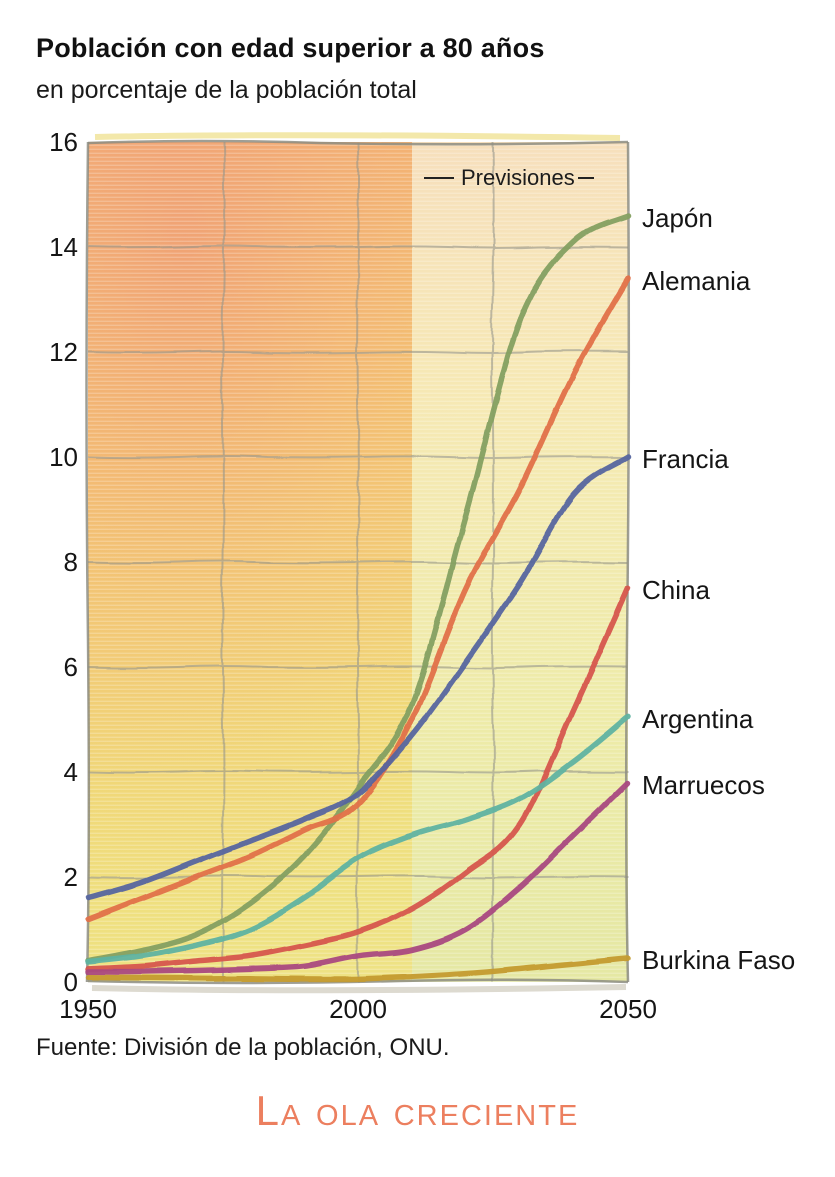 The image size is (835, 1177). Describe the element at coordinates (226, 90) in the screenshot. I see `chart-subtitle: en porcentaje de la población total` at that location.